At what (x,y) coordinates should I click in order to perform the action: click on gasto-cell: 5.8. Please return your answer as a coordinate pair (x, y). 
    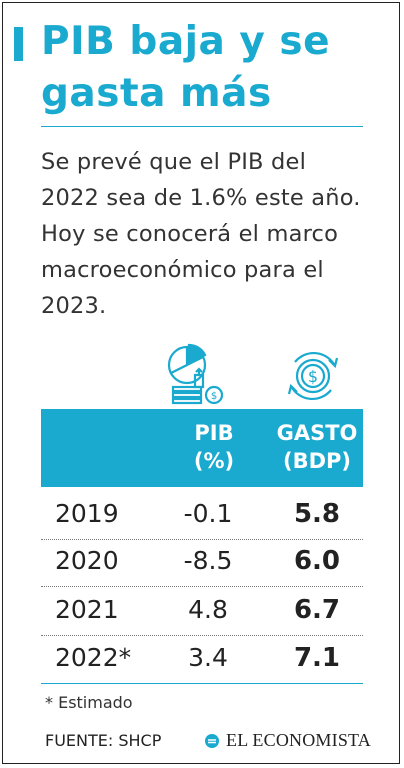
    Looking at the image, I should click on (317, 514).